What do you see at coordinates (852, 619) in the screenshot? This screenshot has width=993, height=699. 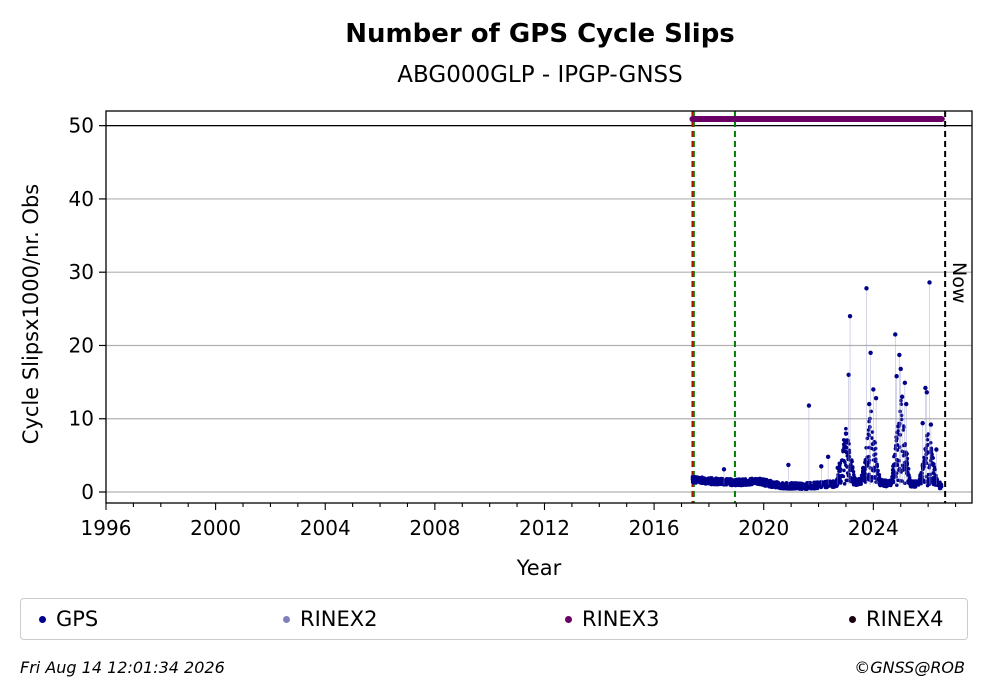 I see `legend-marker-rinex4` at bounding box center [852, 619].